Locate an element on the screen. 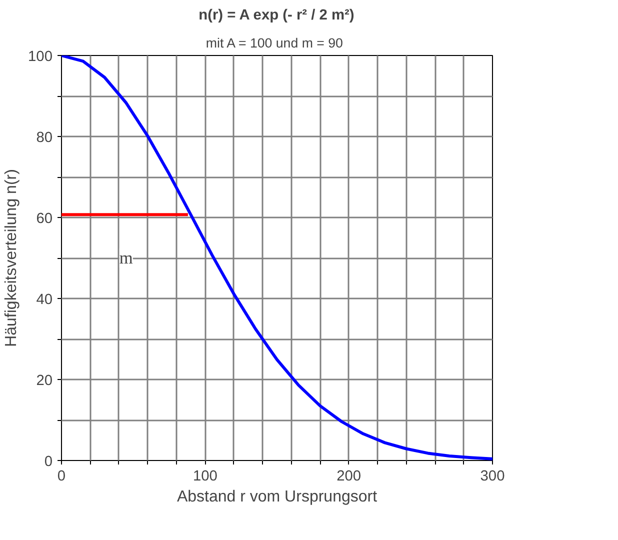 Image resolution: width=618 pixels, height=540 pixels. y-tick-label: 40 is located at coordinates (44, 300).